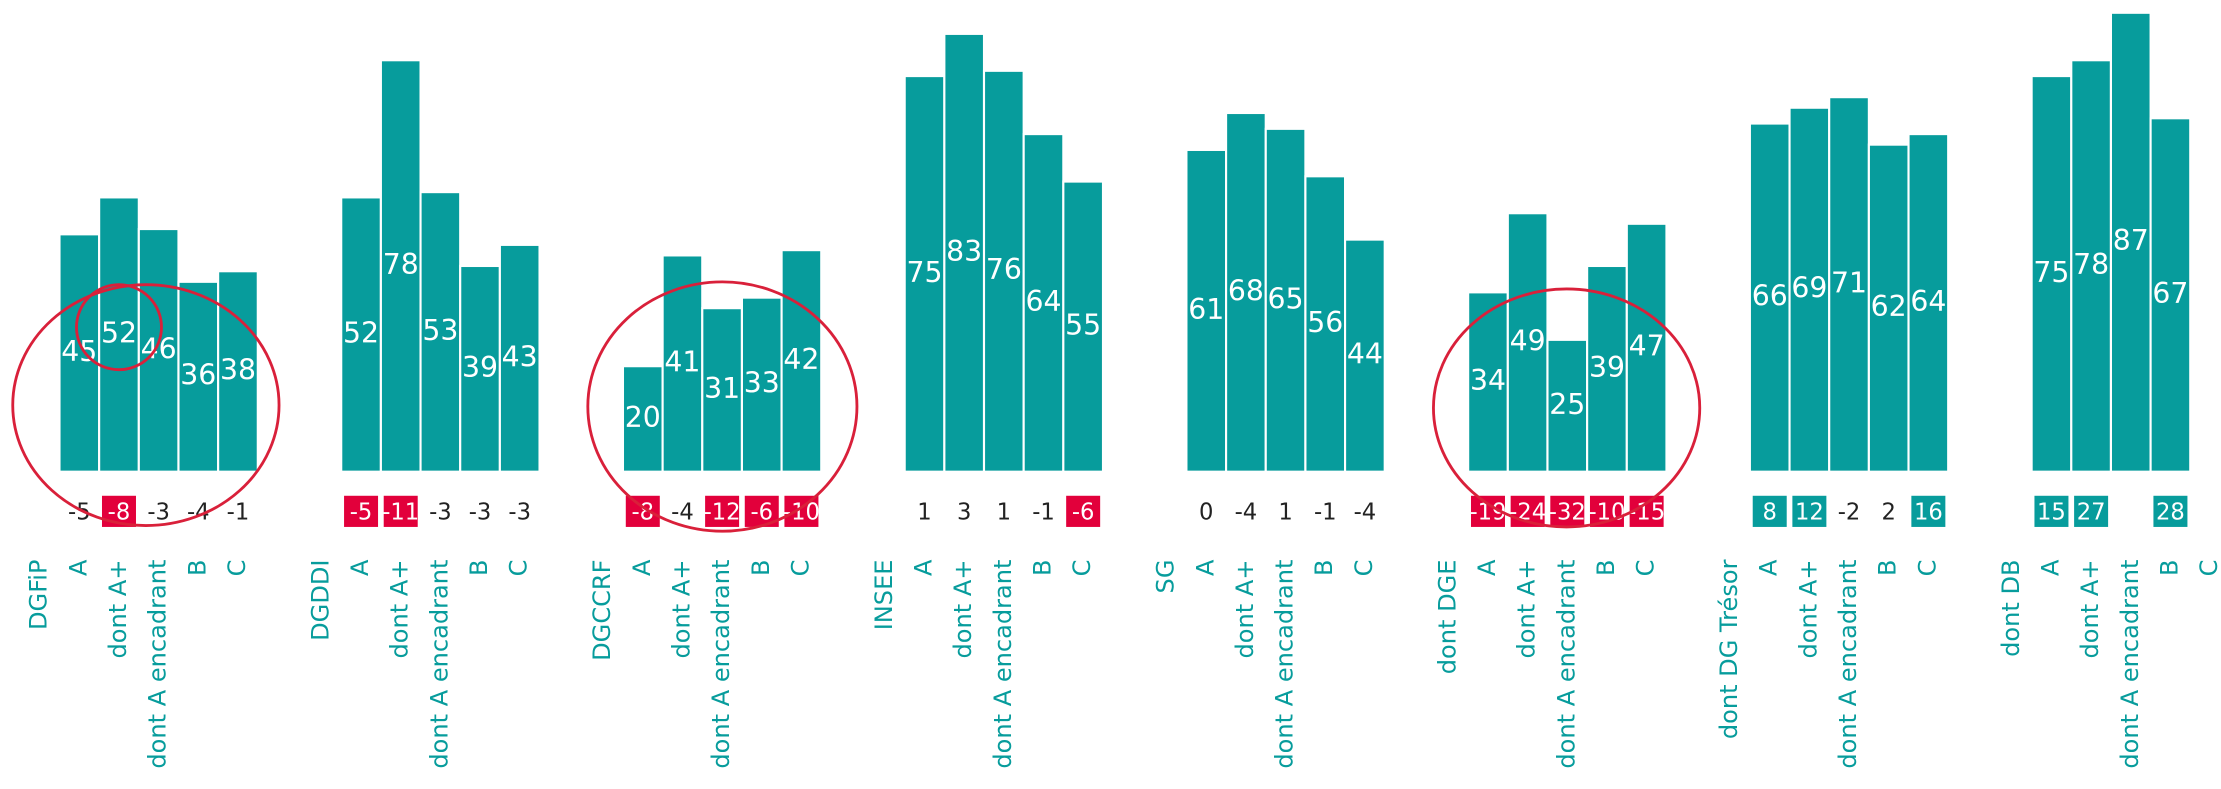  I want to click on diff-label: 1, so click(1285, 512).